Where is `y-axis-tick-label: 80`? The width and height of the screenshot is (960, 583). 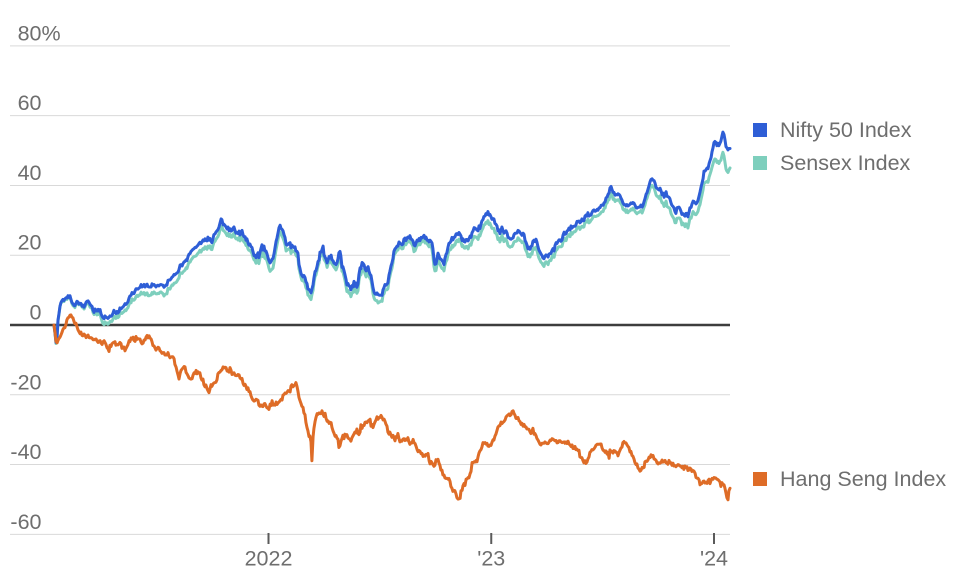
y-axis-tick-label: 80 is located at coordinates (30, 33).